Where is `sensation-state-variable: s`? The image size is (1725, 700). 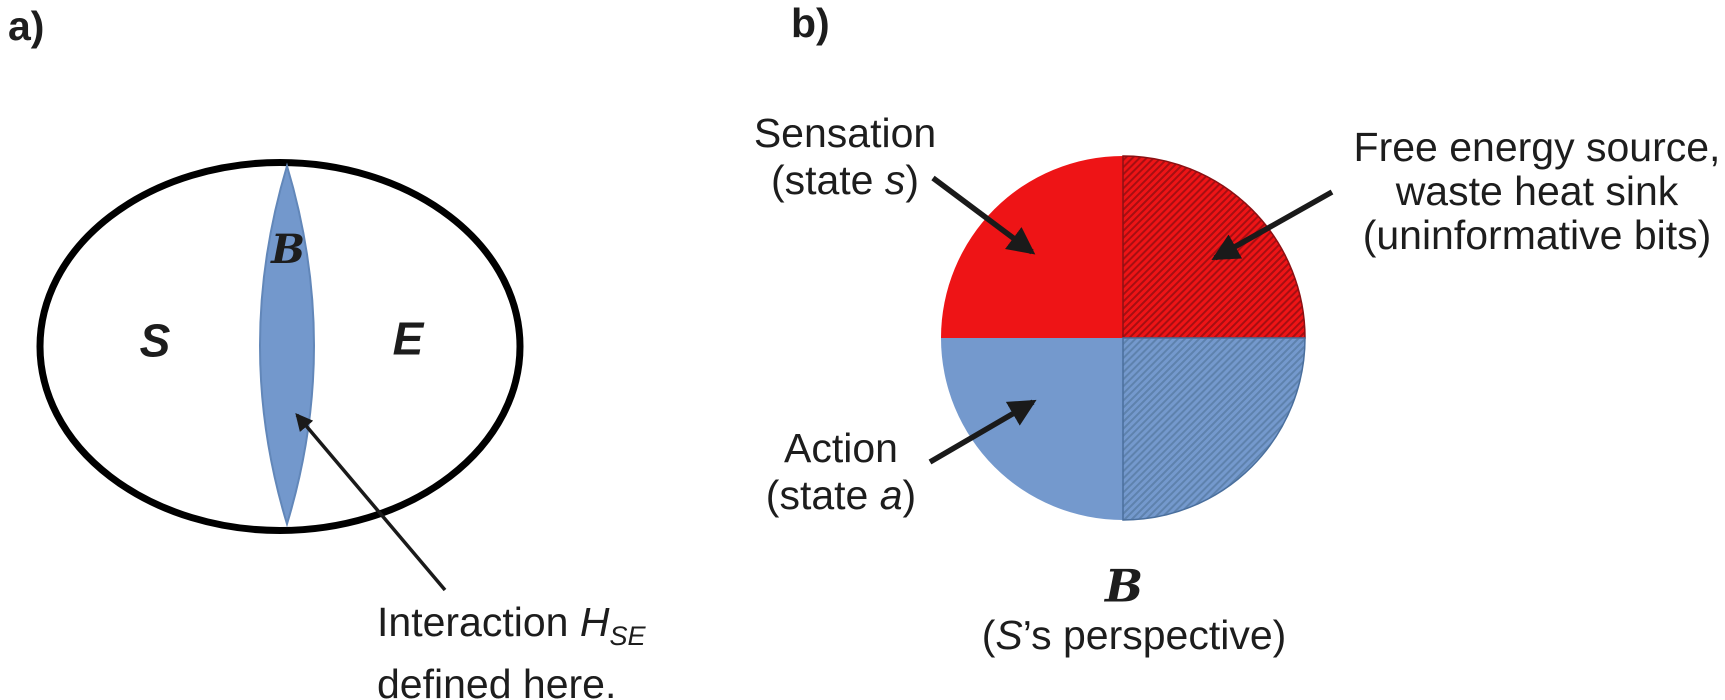 sensation-state-variable: s is located at coordinates (895, 180).